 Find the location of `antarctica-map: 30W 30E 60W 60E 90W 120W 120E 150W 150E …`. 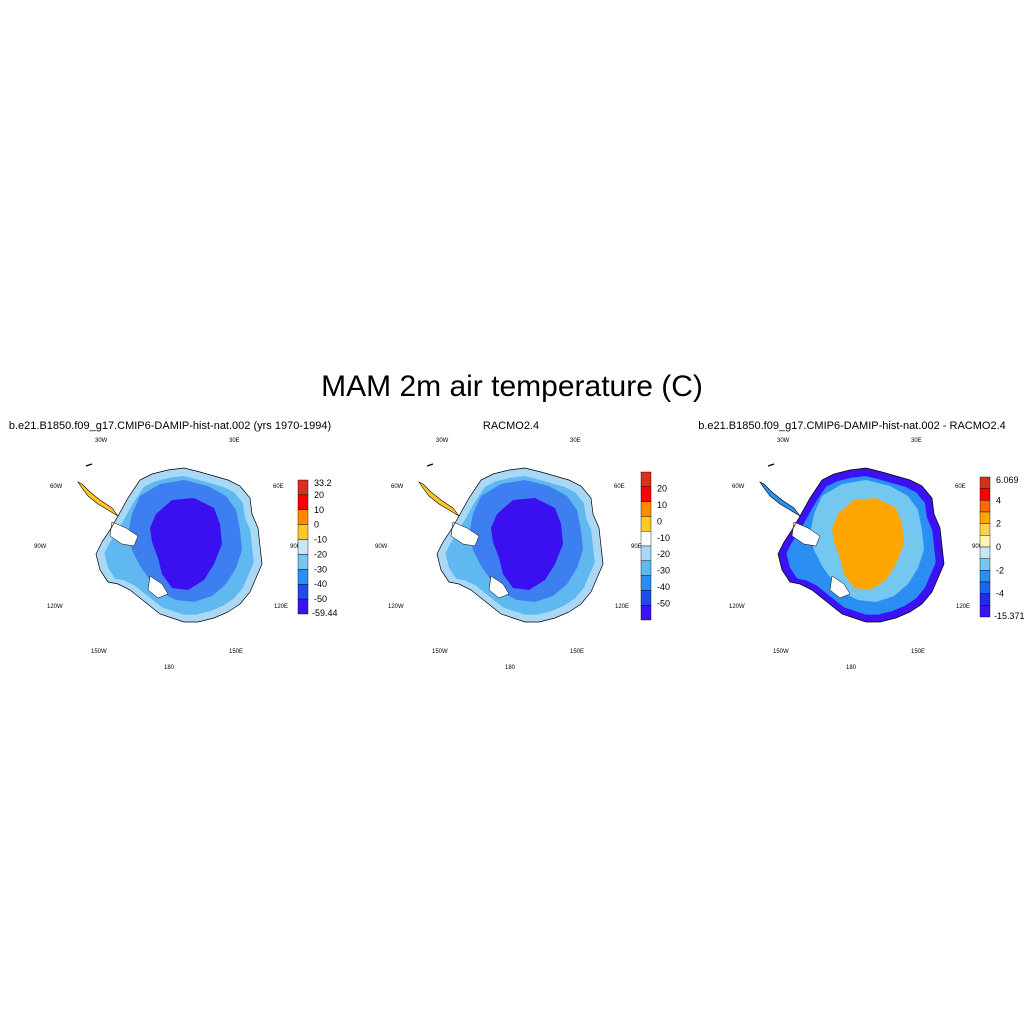

antarctica-map: 30W 30E 60W 60E 90W 120W 120E 150W 150E … is located at coordinates (876, 554).